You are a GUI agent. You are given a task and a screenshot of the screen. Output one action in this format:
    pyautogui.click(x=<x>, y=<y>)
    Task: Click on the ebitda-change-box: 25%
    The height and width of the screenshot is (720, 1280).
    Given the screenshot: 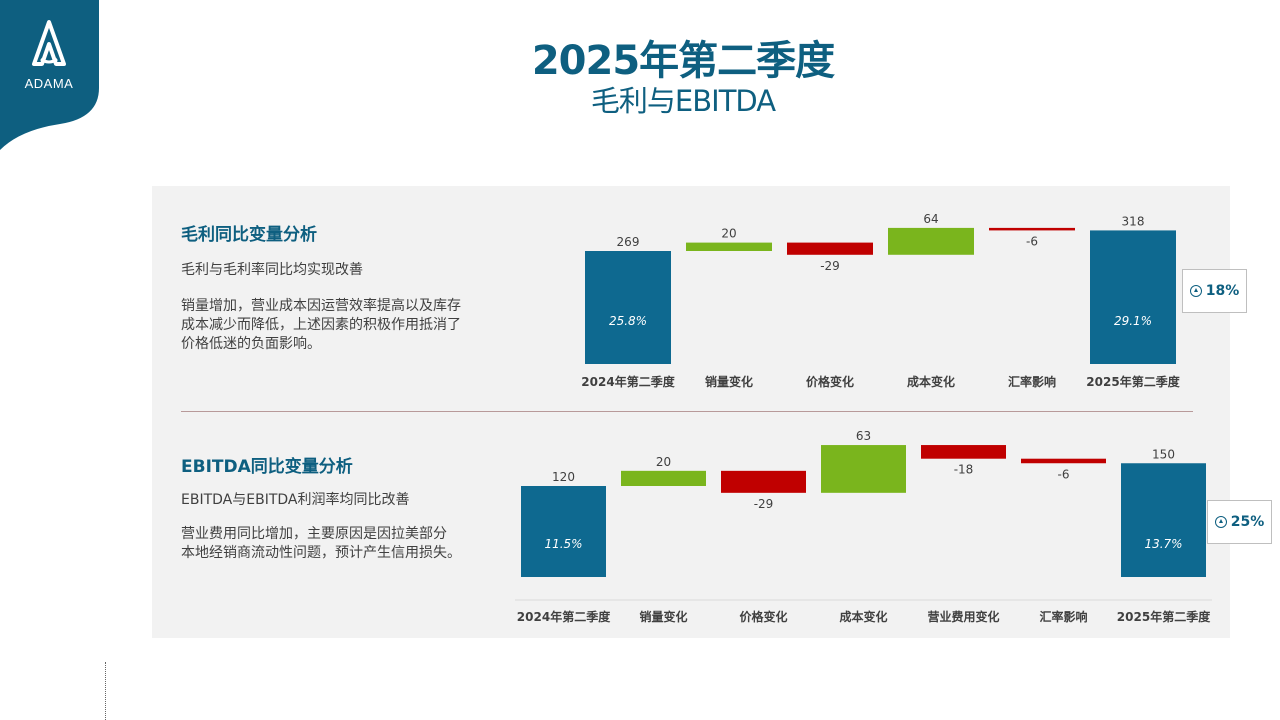 What is the action you would take?
    pyautogui.click(x=1239, y=522)
    